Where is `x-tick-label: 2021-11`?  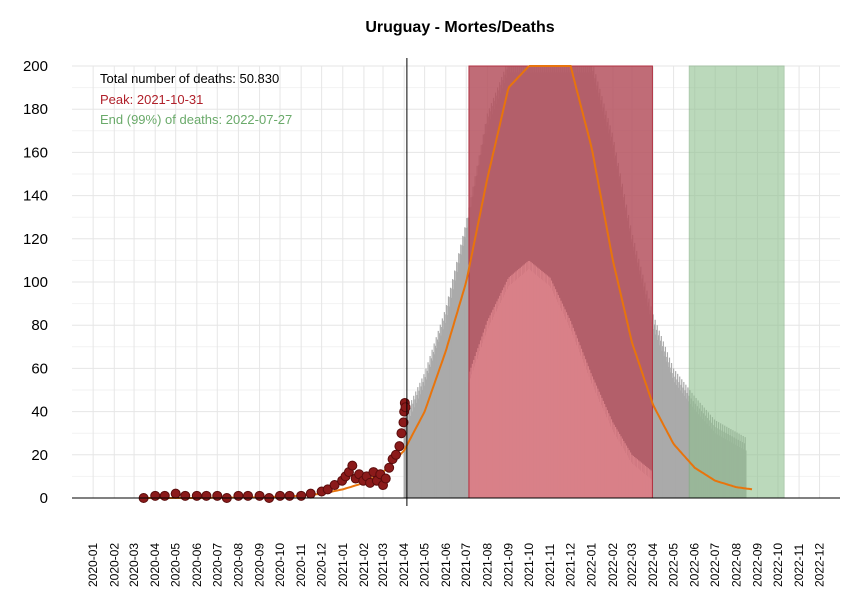 x-tick-label: 2021-11 is located at coordinates (550, 565).